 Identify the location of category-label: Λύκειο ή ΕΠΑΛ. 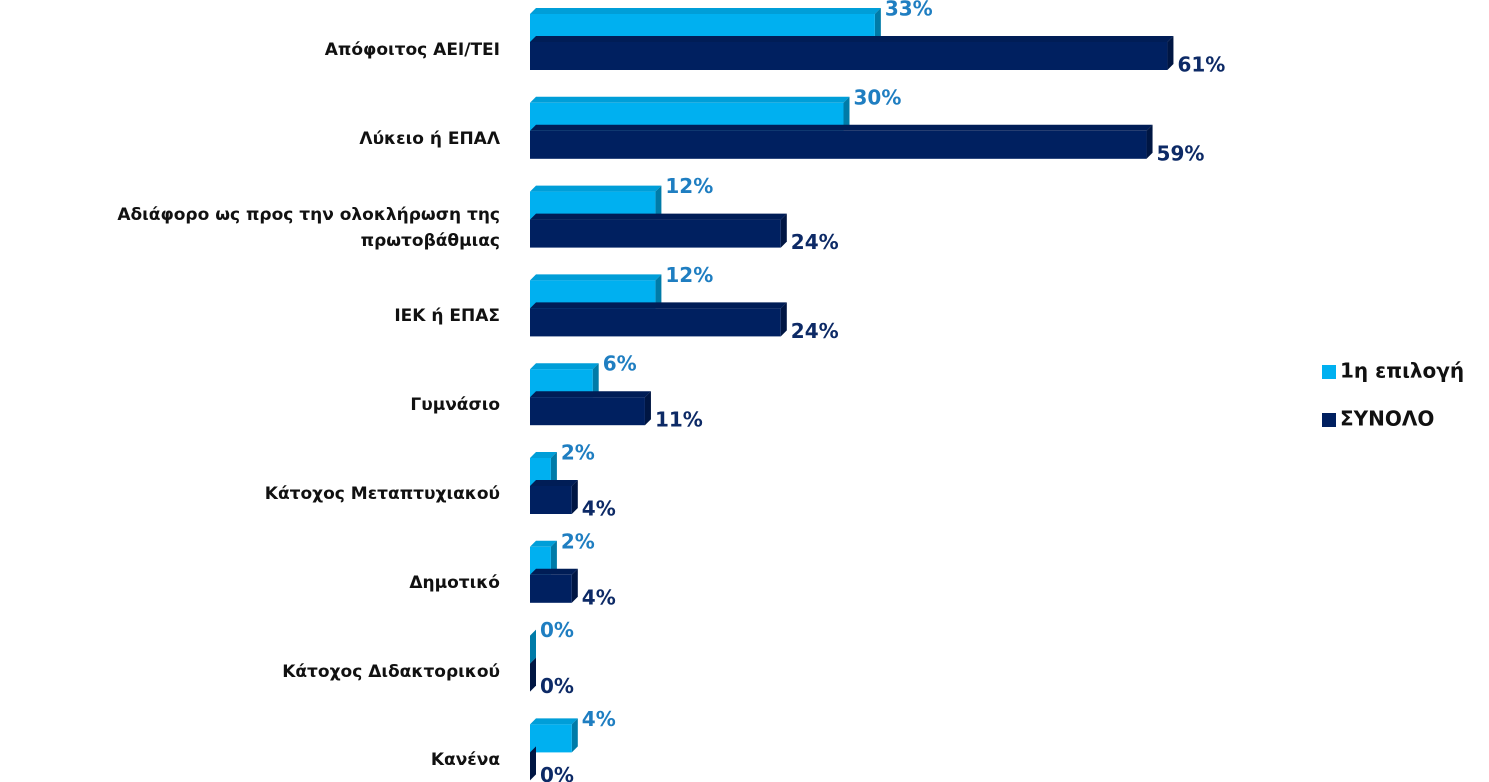
(429, 138).